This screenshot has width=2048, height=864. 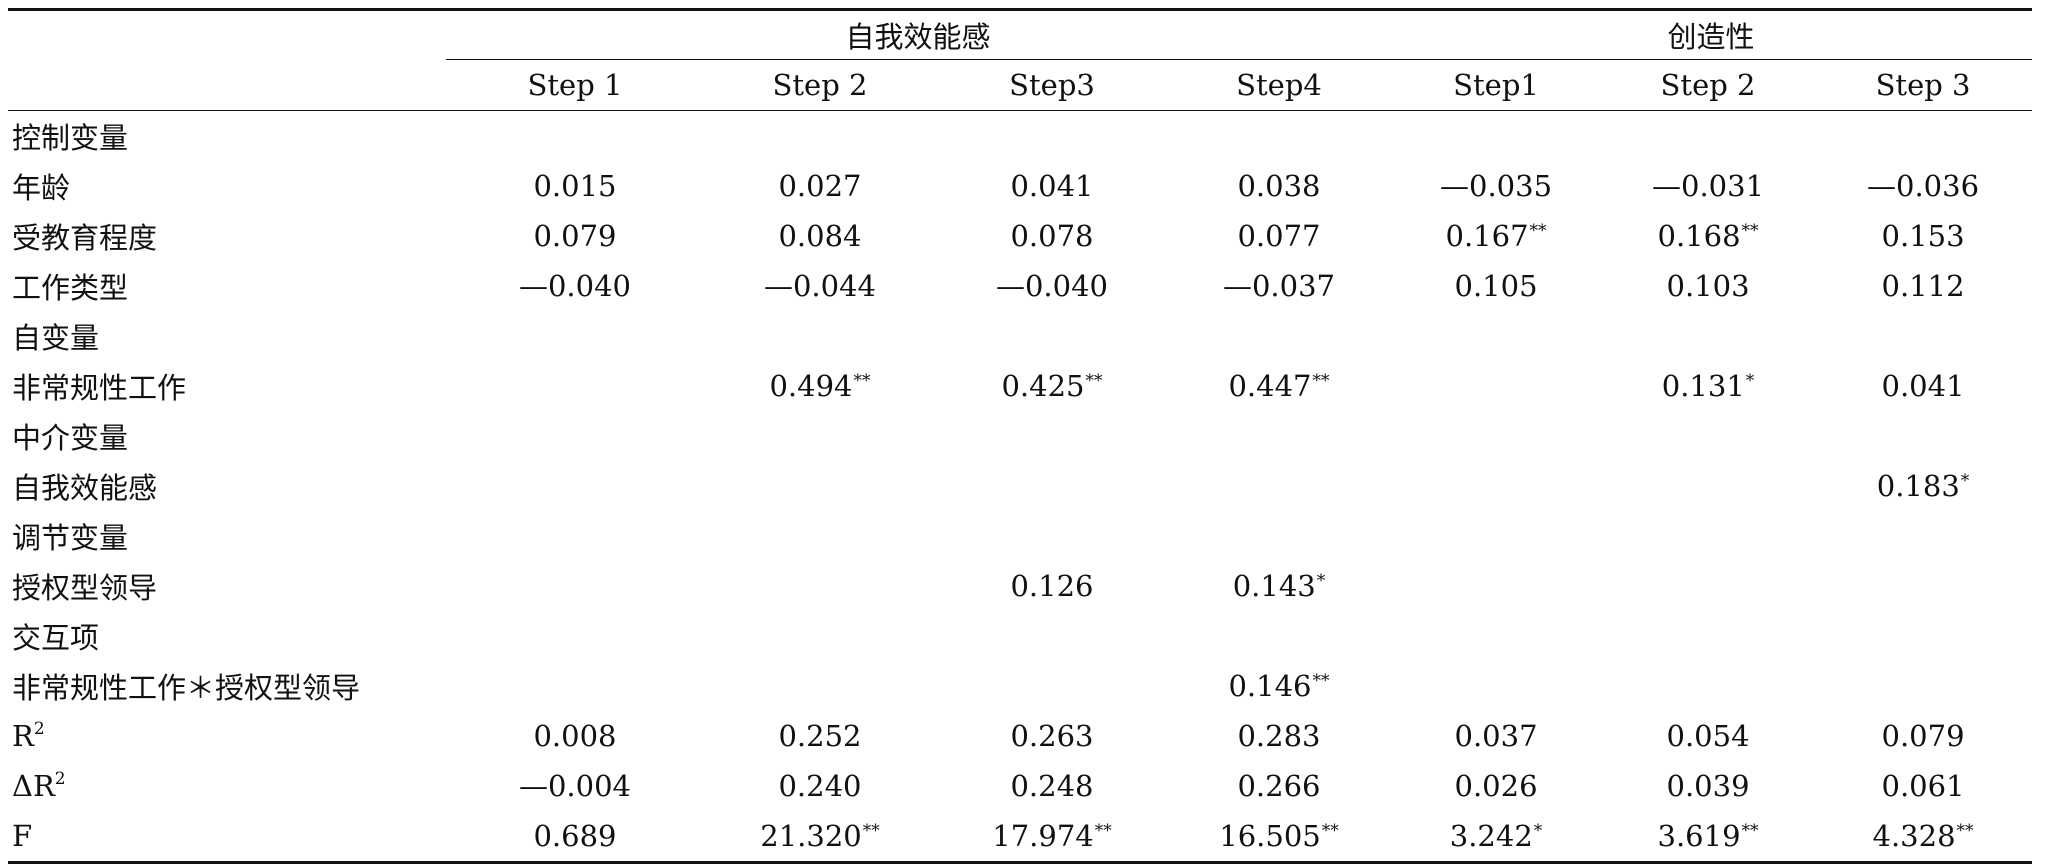 I want to click on row-label: F, so click(x=227, y=837).